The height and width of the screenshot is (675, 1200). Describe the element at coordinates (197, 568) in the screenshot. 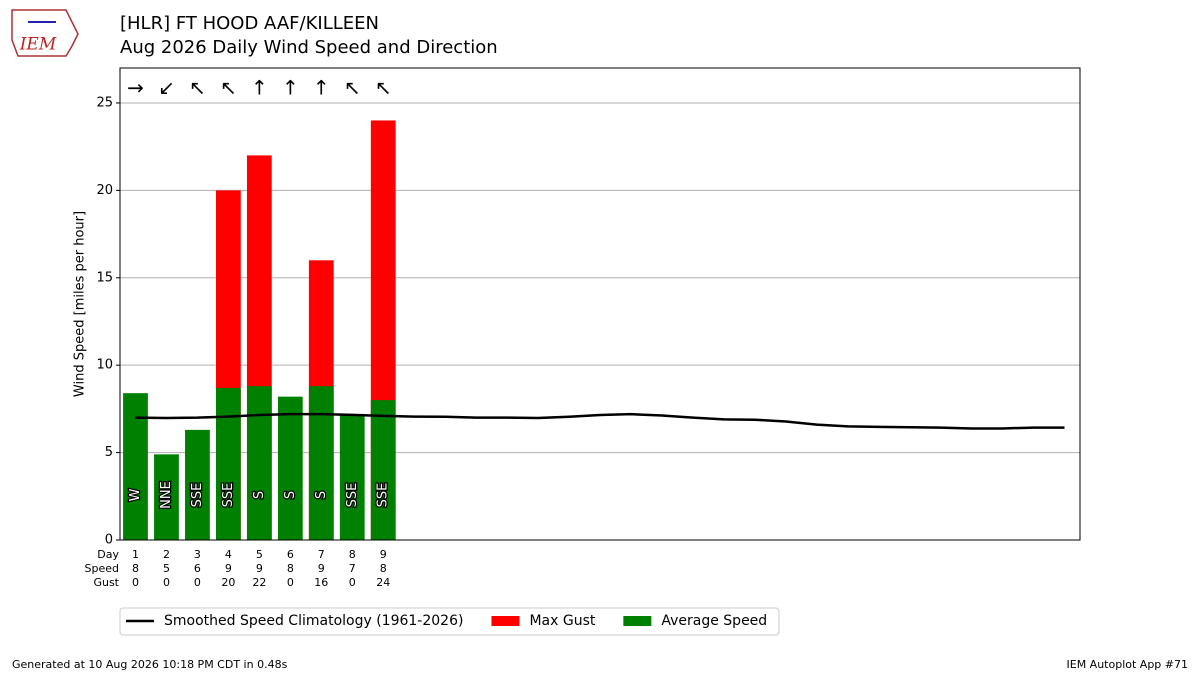

I see `speed-label: 6` at that location.